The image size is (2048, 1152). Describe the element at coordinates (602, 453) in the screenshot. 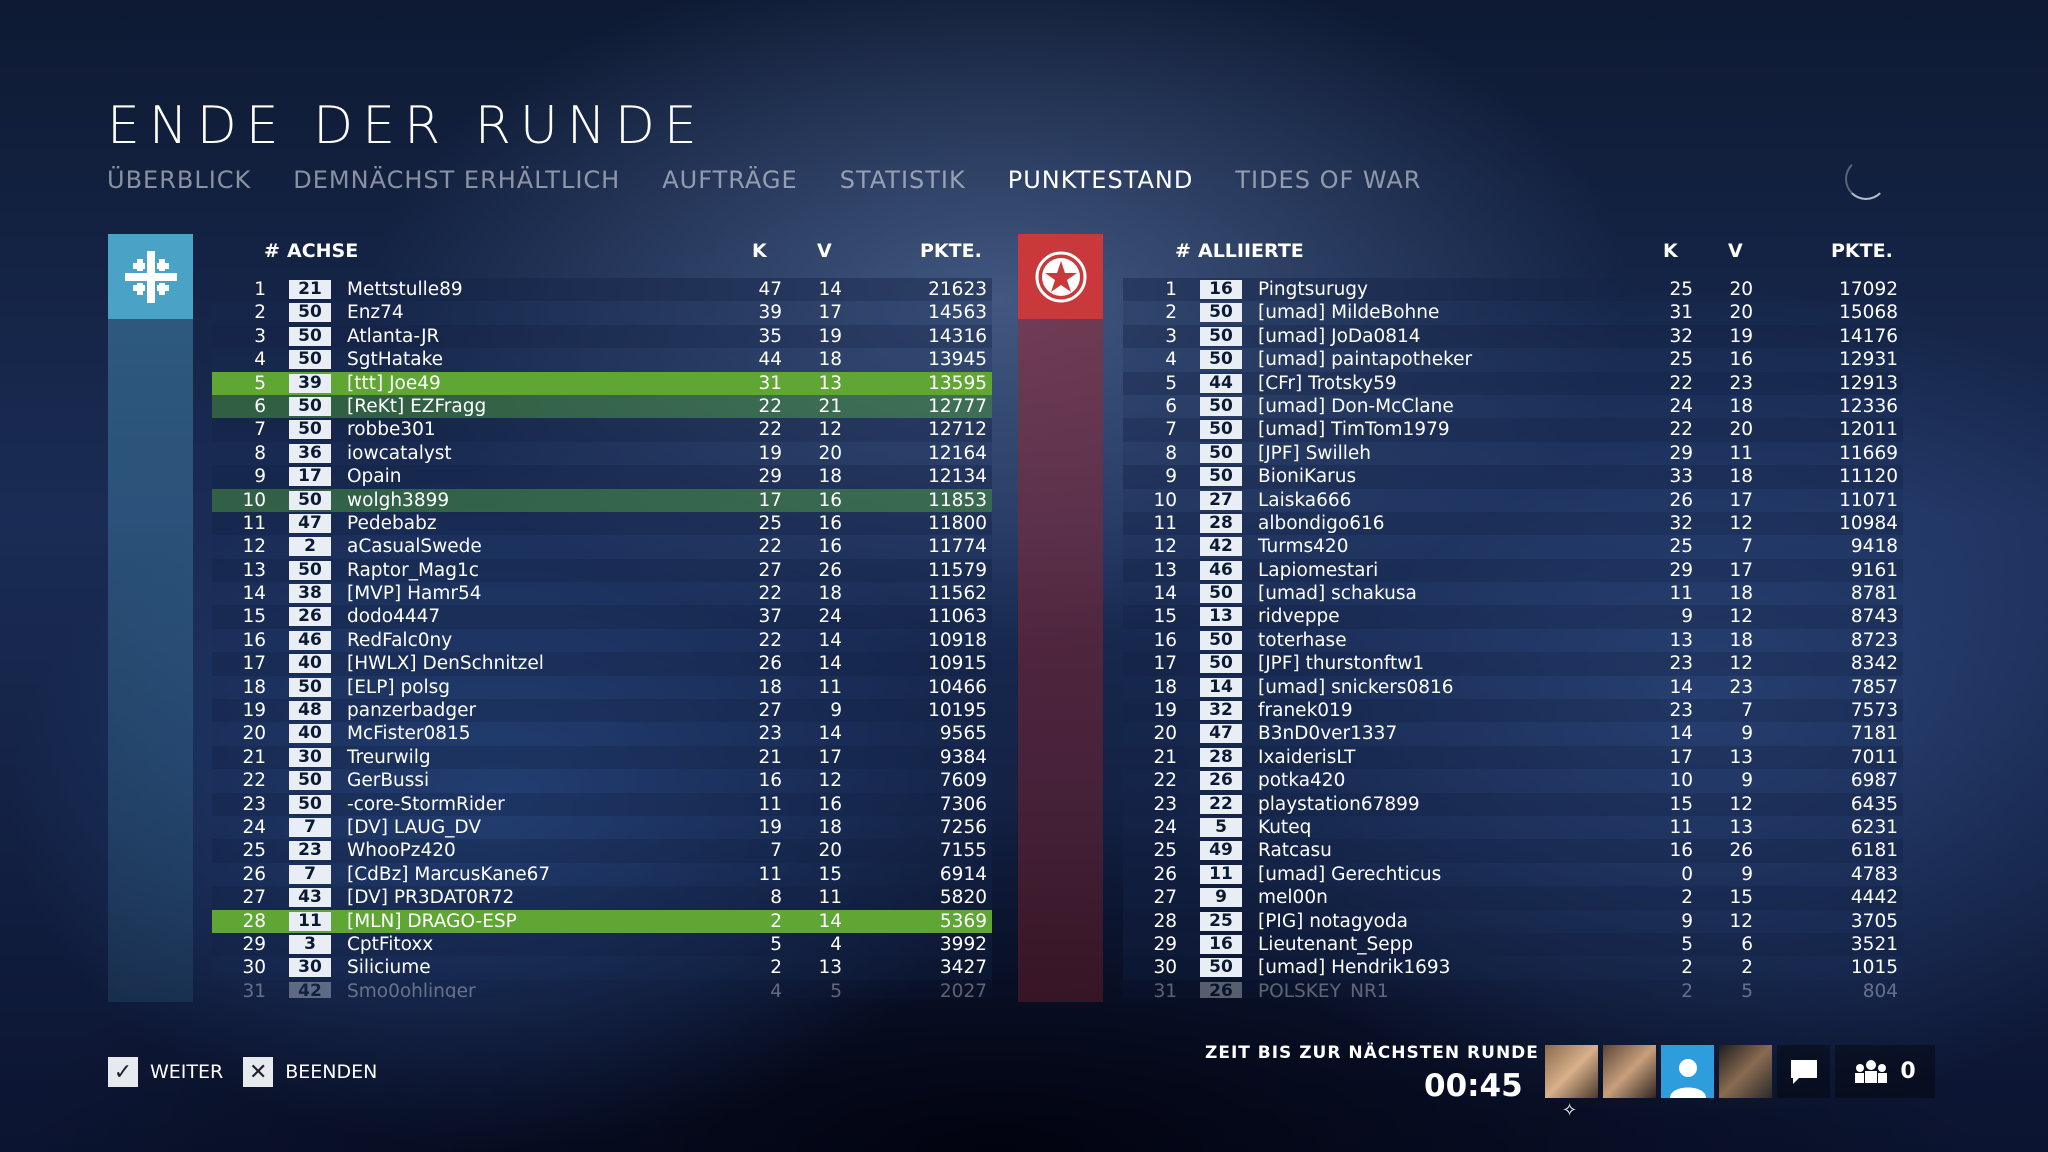

I see `player-row: 8 36 iowcatalyst 19 20 12164` at that location.